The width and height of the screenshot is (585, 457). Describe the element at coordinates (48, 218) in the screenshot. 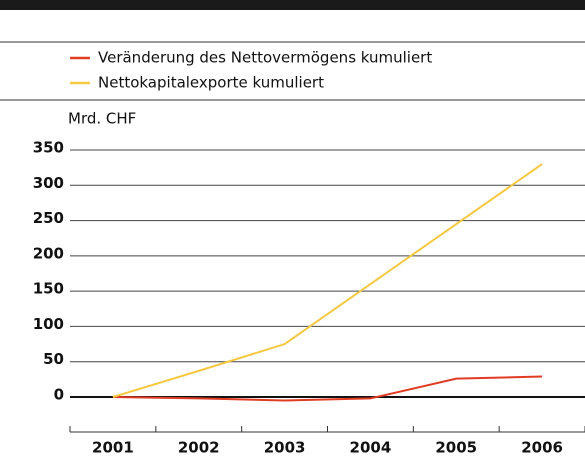

I see `y-tick-label: 250` at that location.